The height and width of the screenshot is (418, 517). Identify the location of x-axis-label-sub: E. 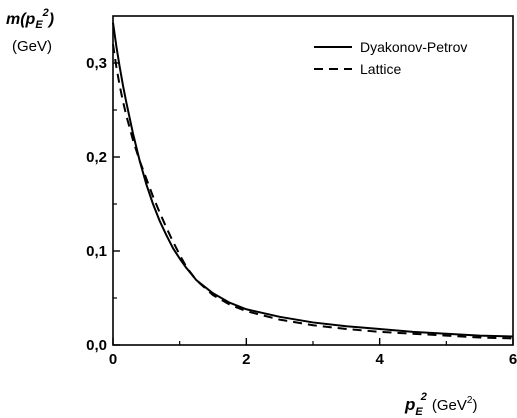
(419, 412).